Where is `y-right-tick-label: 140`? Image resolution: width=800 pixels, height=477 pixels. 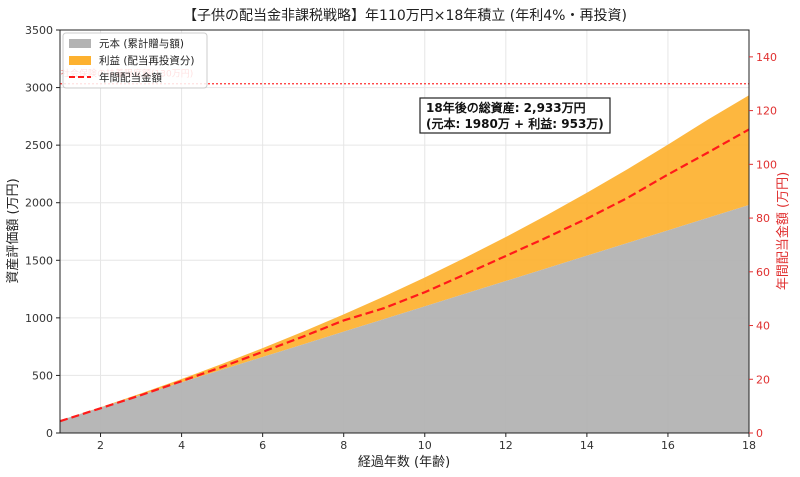
y-right-tick-label: 140 is located at coordinates (766, 57).